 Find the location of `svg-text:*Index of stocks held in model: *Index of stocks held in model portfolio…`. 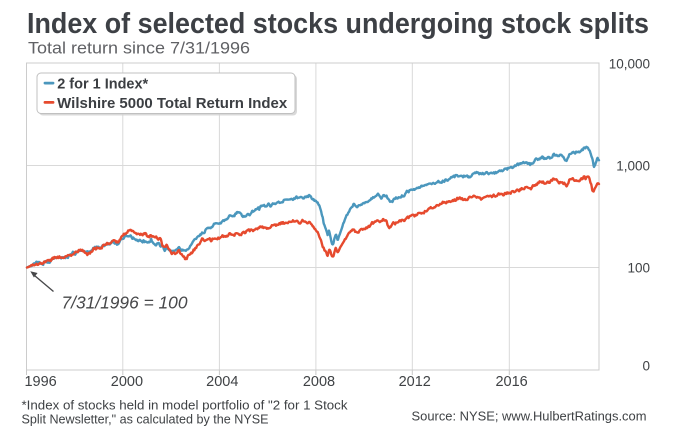

svg-text:*Index of stocks held in model: *Index of stocks held in model portfolio… is located at coordinates (185, 405).